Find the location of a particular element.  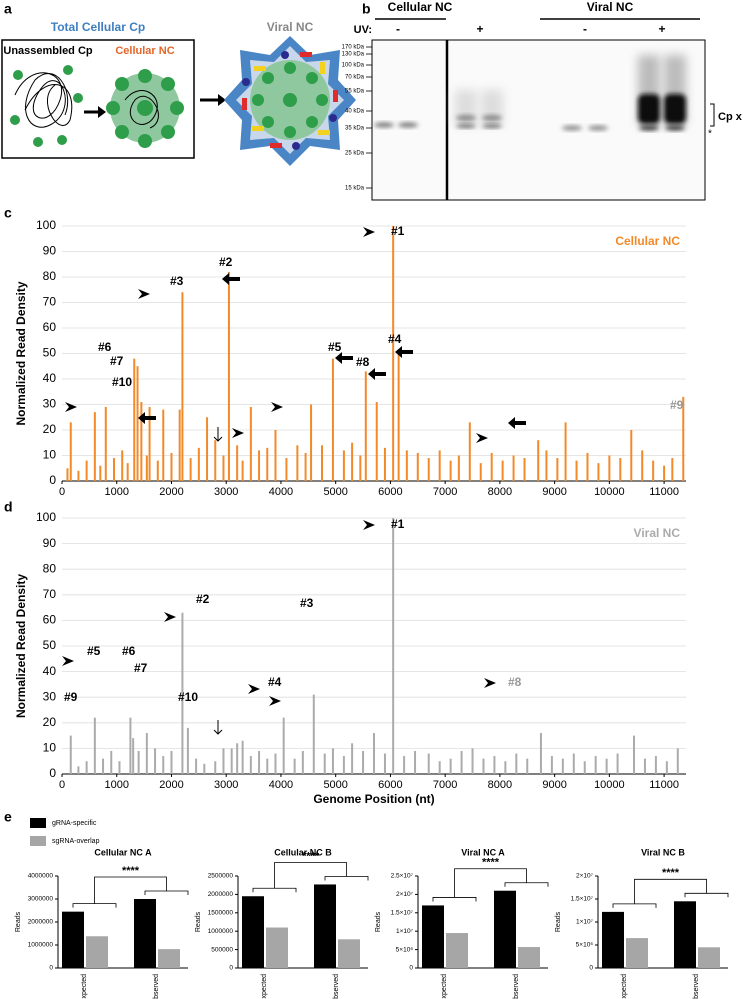

legend-swatch is located at coordinates (38, 841).